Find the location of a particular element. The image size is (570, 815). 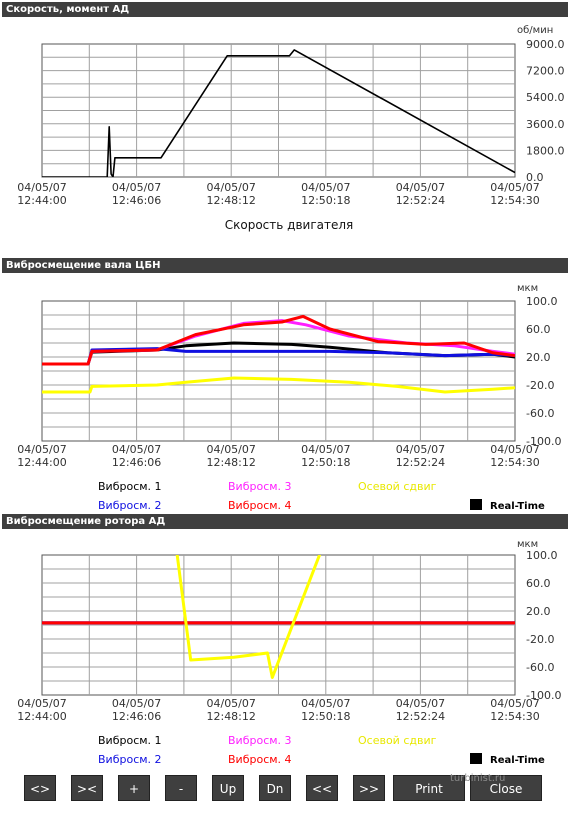

zoom-reset-button: <> is located at coordinates (40, 788).